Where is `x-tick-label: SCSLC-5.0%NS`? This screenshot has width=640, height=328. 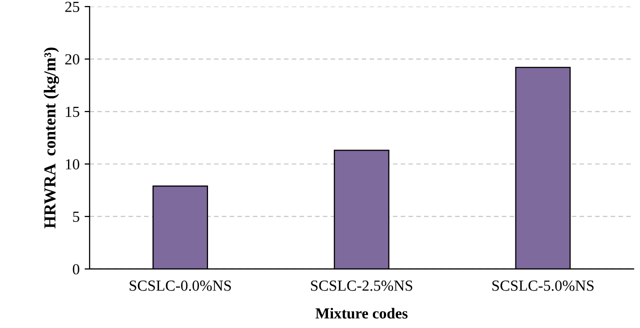 x-tick-label: SCSLC-5.0%NS is located at coordinates (543, 285).